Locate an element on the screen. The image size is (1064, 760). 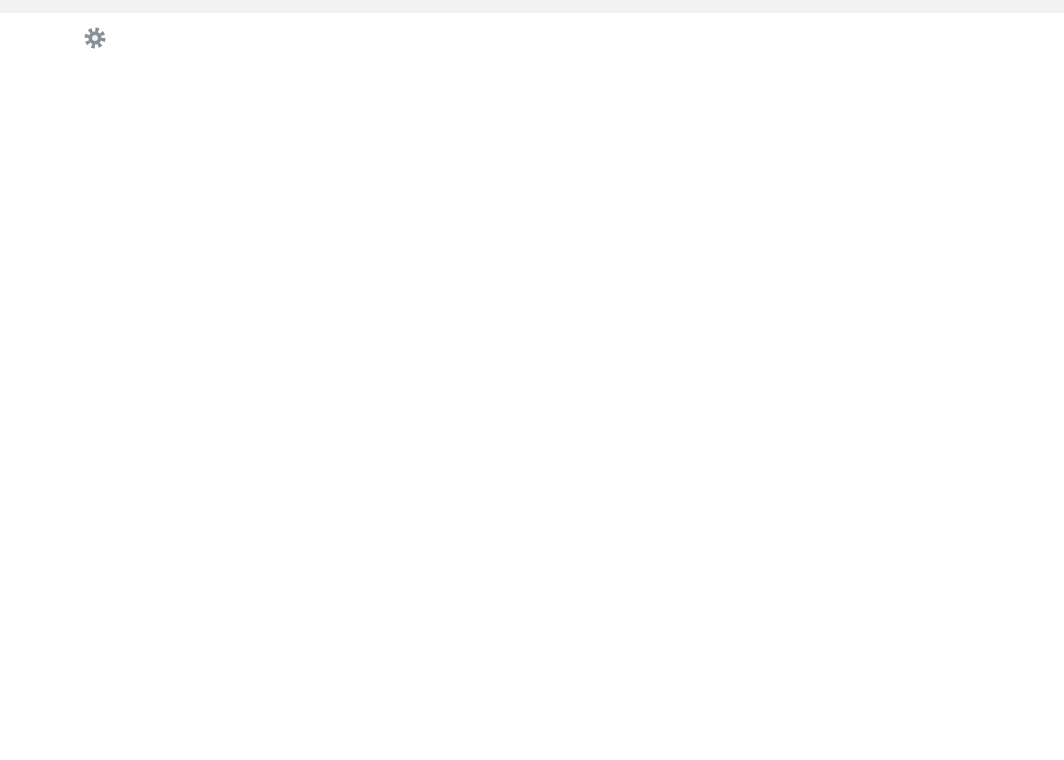
gear-teeth is located at coordinates (95, 38).